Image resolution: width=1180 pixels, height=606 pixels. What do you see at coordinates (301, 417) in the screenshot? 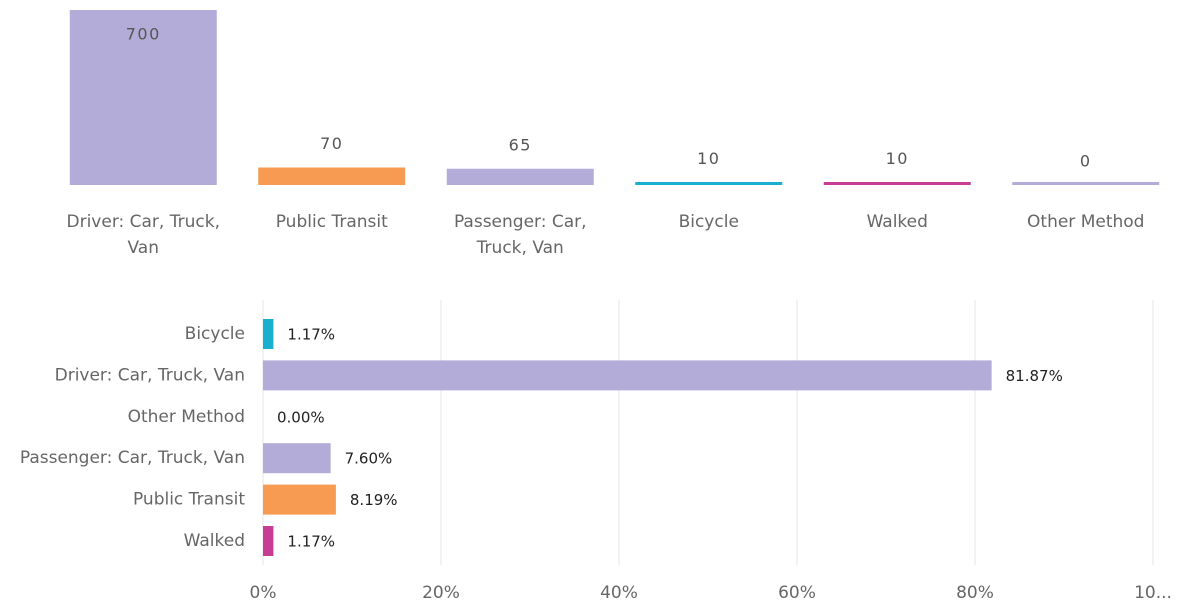
I see `value-label: 0.00%` at bounding box center [301, 417].